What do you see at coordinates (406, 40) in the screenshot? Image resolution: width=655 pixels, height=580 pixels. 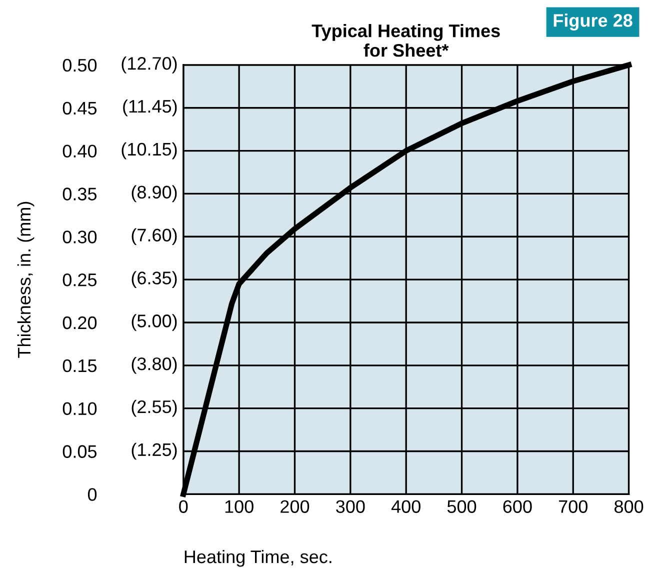 I see `chart-title: Typical Heating Times for Sheet*` at bounding box center [406, 40].